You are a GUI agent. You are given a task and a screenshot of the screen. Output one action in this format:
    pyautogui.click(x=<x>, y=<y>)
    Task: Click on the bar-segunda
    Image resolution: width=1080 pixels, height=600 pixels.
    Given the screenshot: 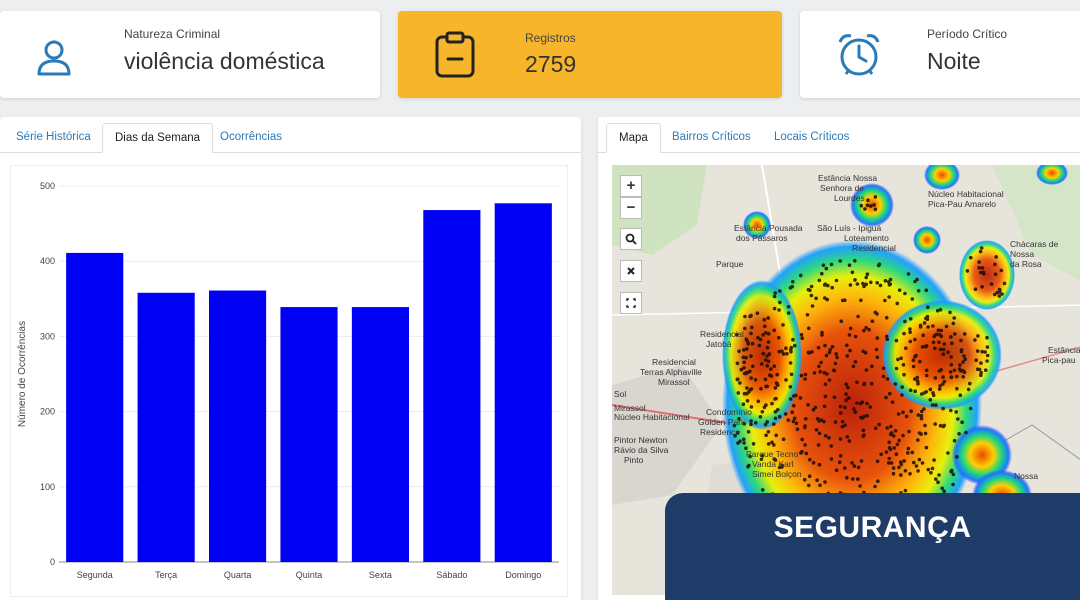 What is the action you would take?
    pyautogui.click(x=95, y=407)
    